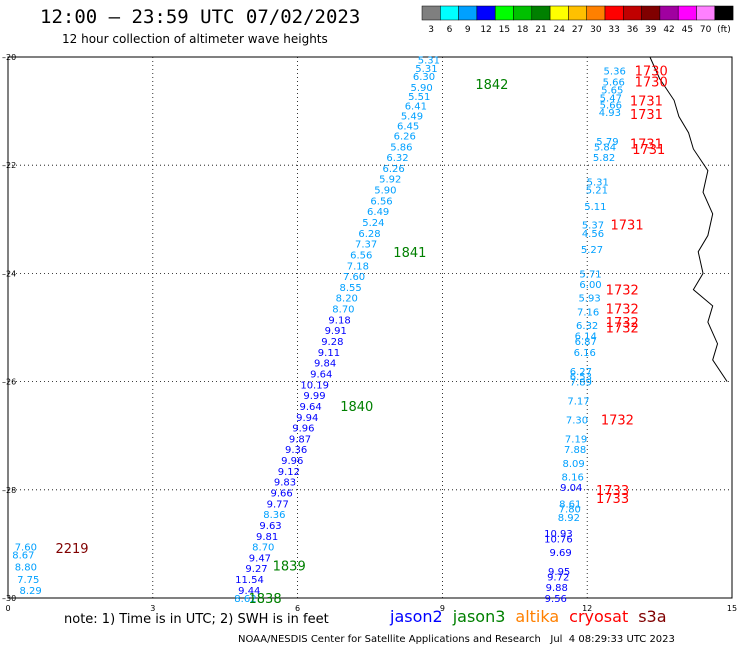 The width and height of the screenshot is (740, 650). What do you see at coordinates (589, 299) in the screenshot?
I see `wave-height-value: 5.93` at bounding box center [589, 299].